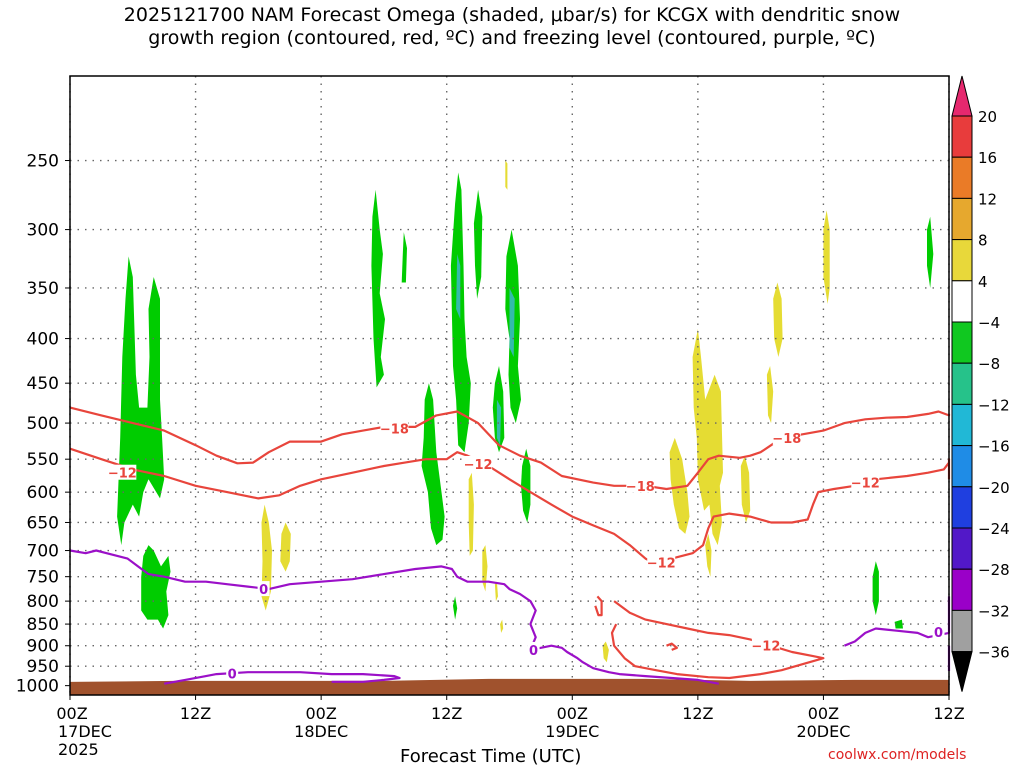 The height and width of the screenshot is (768, 1024). I want to click on x-tick-label-4-1: 19DEC, so click(572, 731).